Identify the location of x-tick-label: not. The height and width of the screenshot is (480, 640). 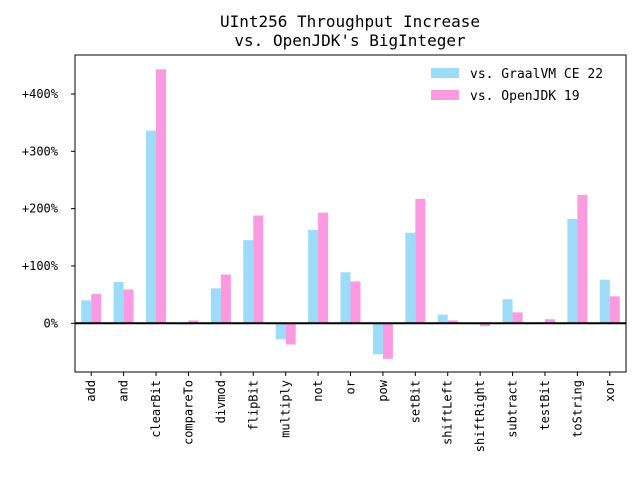
(318, 391).